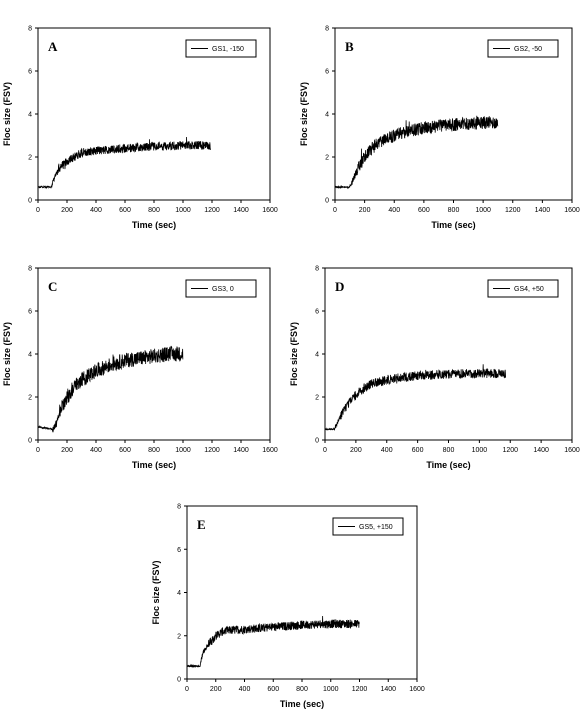 The image size is (580, 711). I want to click on legend-label: GS1, -150, so click(228, 49).